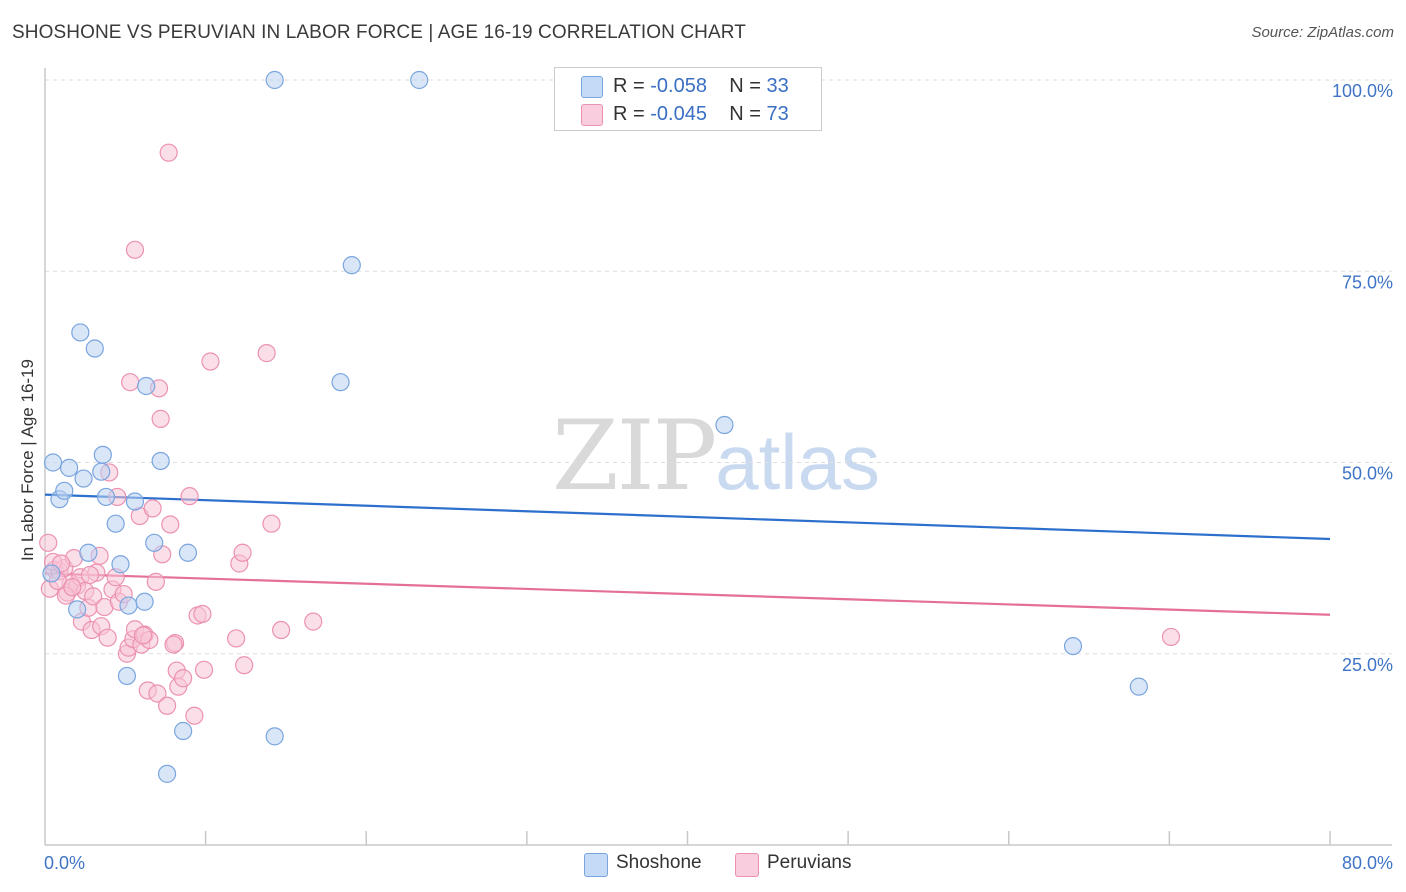  Describe the element at coordinates (1367, 282) in the screenshot. I see `y-tick-label: 75.0%` at that location.